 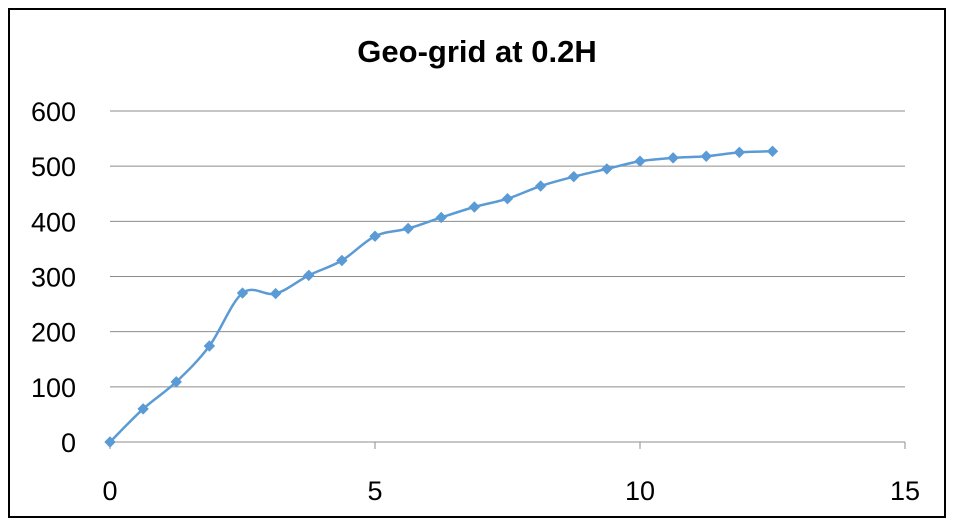 What do you see at coordinates (53, 222) in the screenshot?
I see `y-tick-label: 400` at bounding box center [53, 222].